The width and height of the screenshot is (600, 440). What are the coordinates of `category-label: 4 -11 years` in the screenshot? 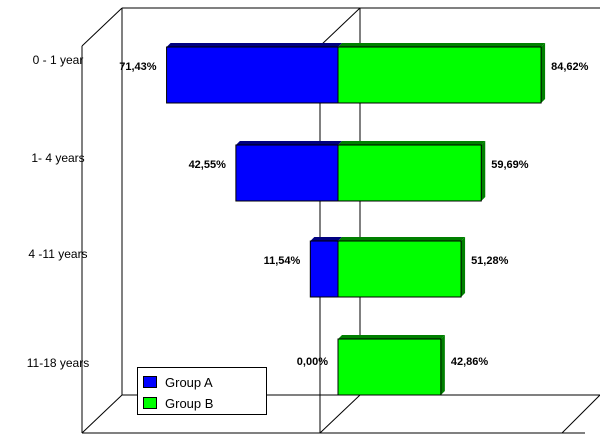 It's located at (57, 254).